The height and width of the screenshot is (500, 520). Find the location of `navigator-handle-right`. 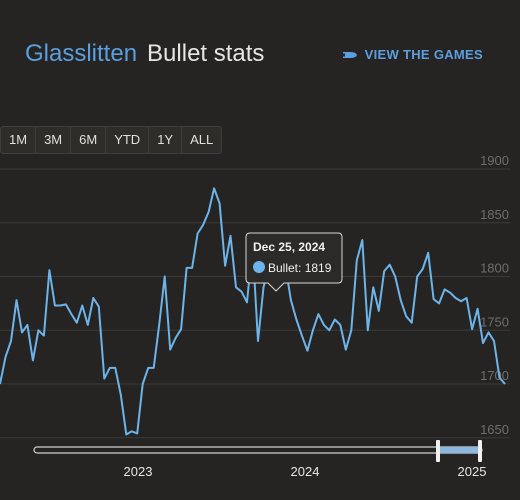

navigator-handle-right is located at coordinates (480, 451).